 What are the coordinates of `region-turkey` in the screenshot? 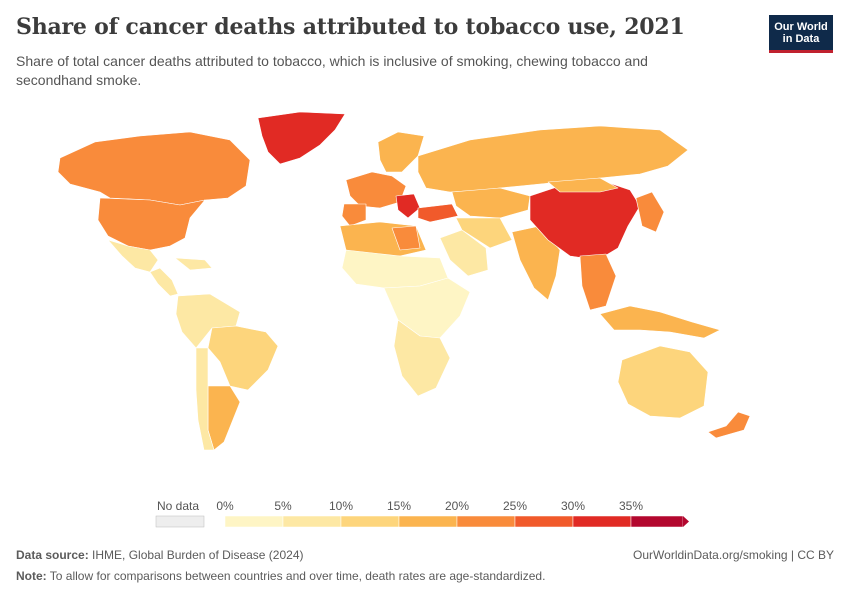 It's located at (438, 213).